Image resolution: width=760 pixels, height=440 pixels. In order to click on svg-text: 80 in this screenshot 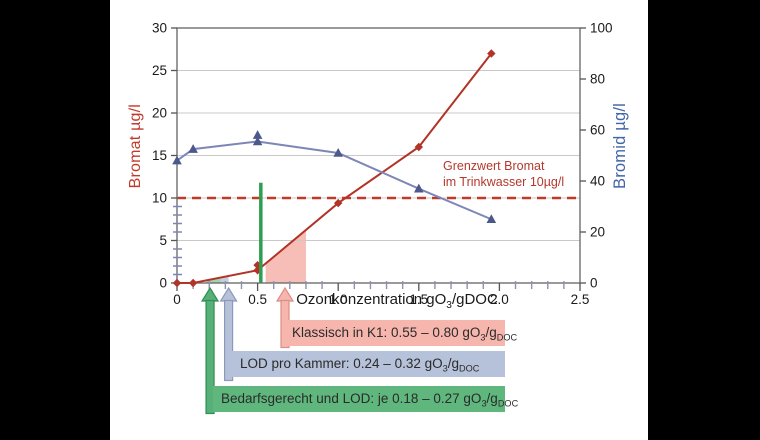, I will do `click(597, 79)`.